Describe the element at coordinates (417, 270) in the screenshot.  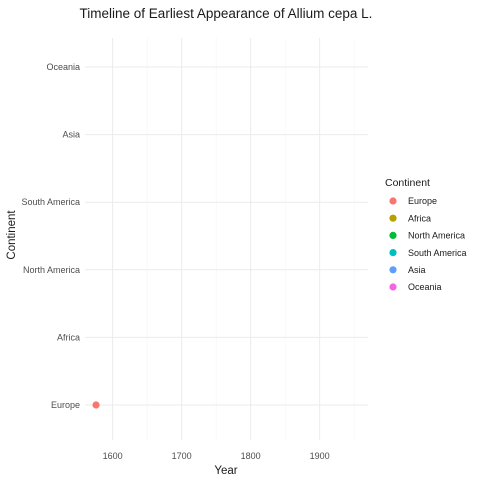
I see `legend-label: Asia` at that location.